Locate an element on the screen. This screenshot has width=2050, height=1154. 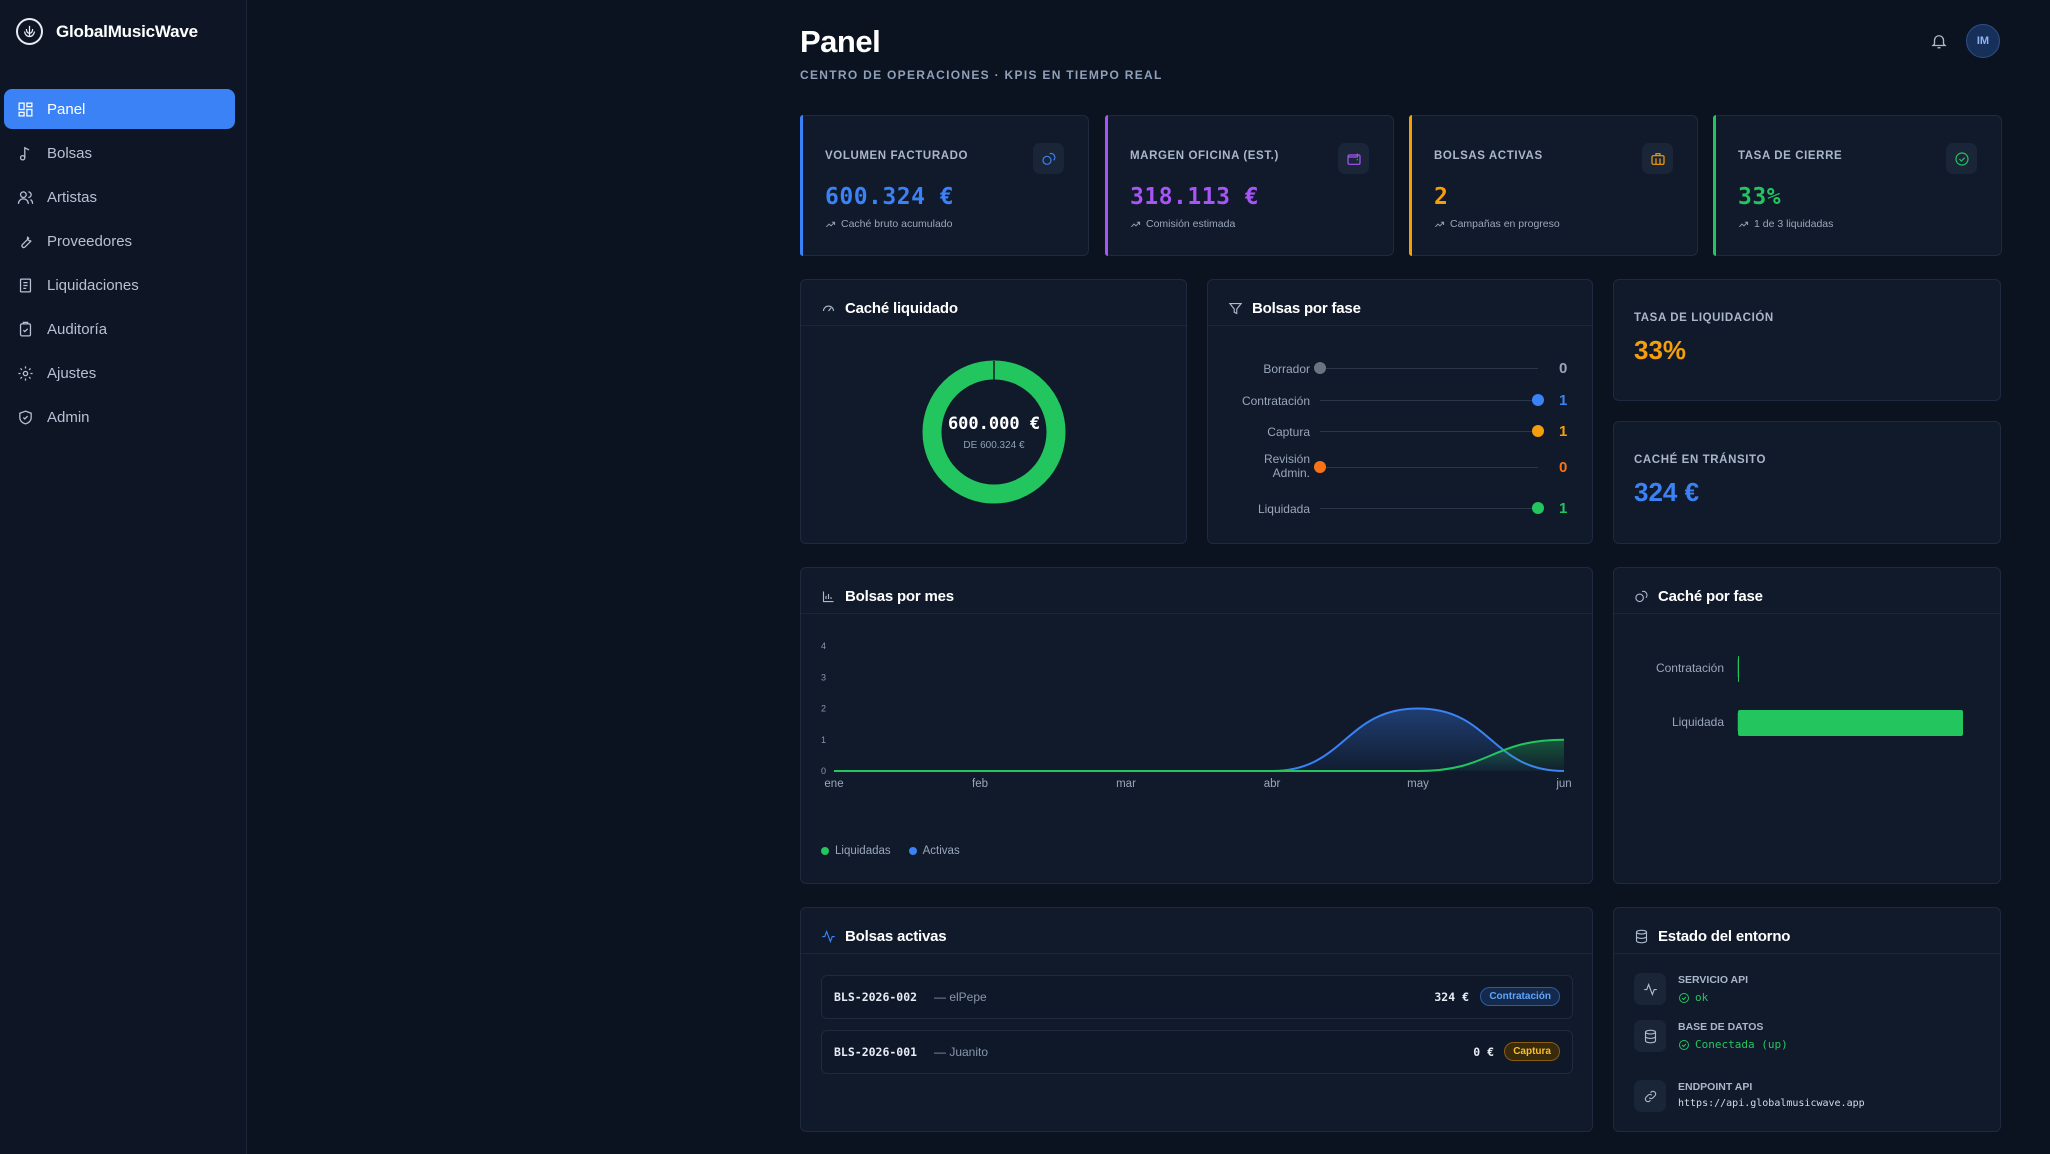
donut-subvalue: DE 600.324 € is located at coordinates (994, 445).